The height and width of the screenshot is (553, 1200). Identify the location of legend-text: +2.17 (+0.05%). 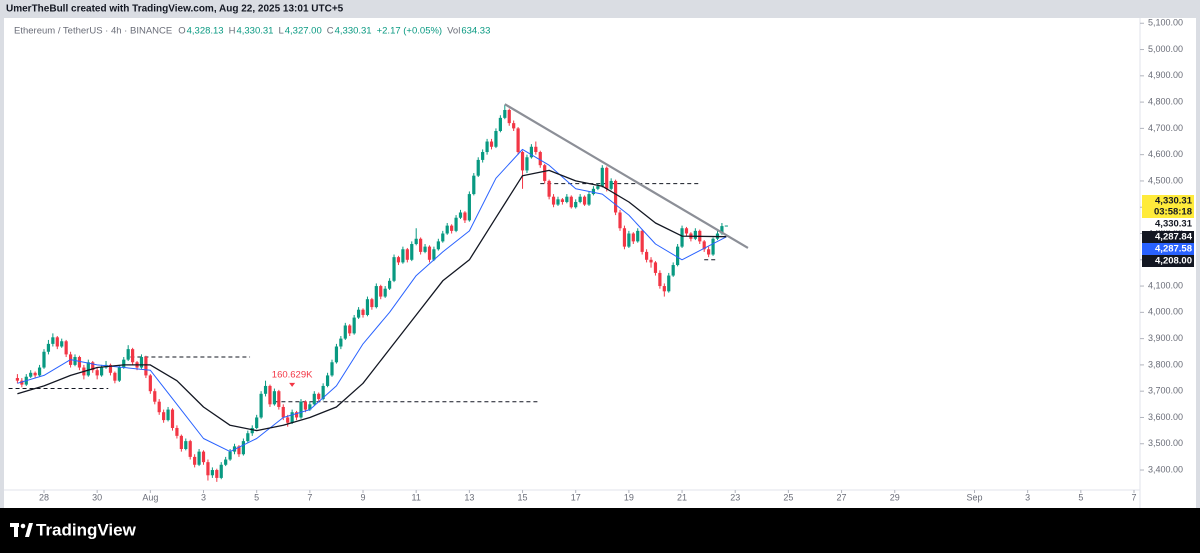
(410, 31).